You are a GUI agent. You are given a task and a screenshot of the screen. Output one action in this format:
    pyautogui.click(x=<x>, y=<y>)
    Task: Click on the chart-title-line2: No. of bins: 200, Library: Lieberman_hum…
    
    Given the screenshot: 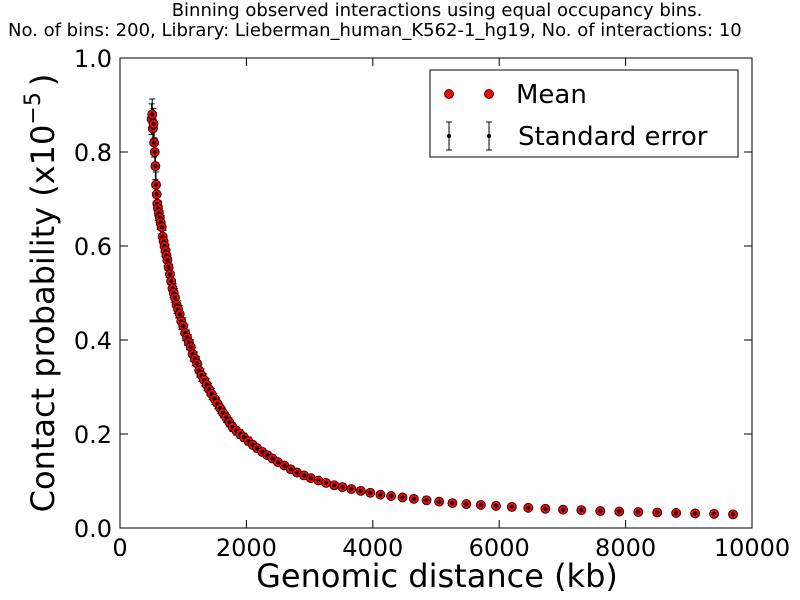 What is the action you would take?
    pyautogui.click(x=375, y=30)
    